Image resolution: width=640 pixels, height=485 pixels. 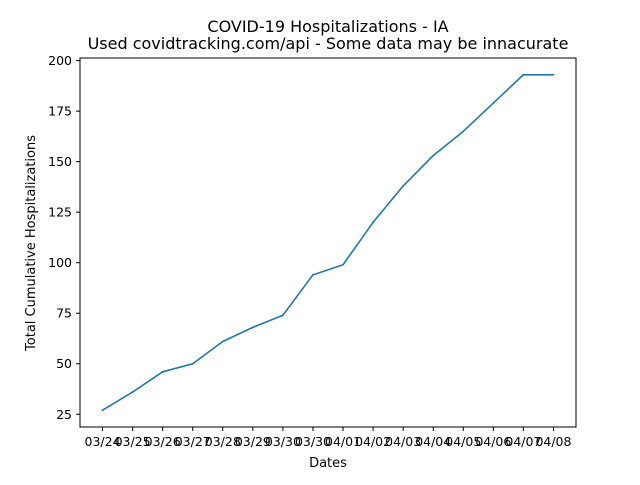 I want to click on x-tick-label: 04/04, so click(x=433, y=441).